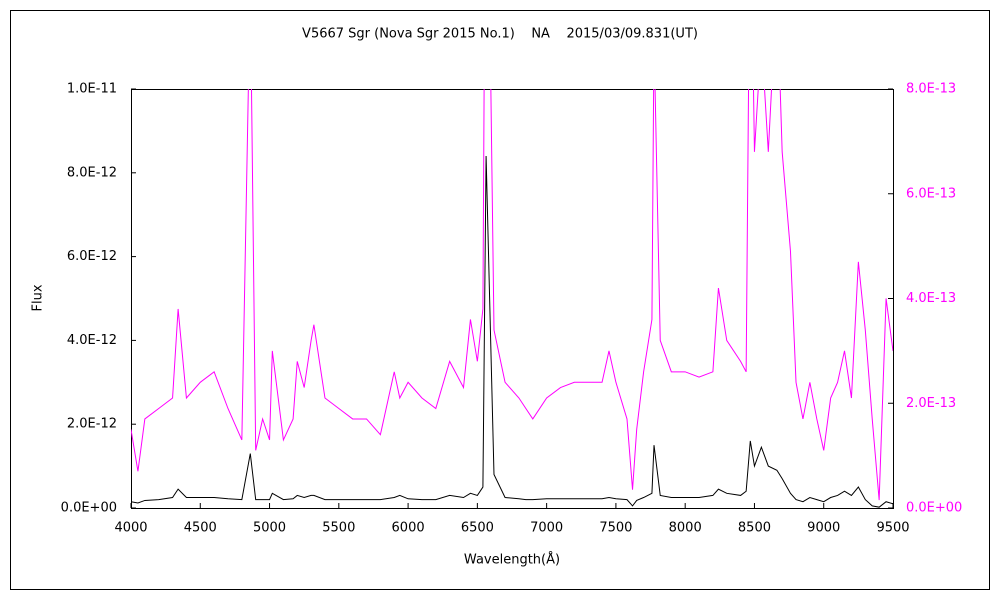 This screenshot has width=1000, height=600. Describe the element at coordinates (892, 528) in the screenshot. I see `x-tick-label: 9500` at that location.